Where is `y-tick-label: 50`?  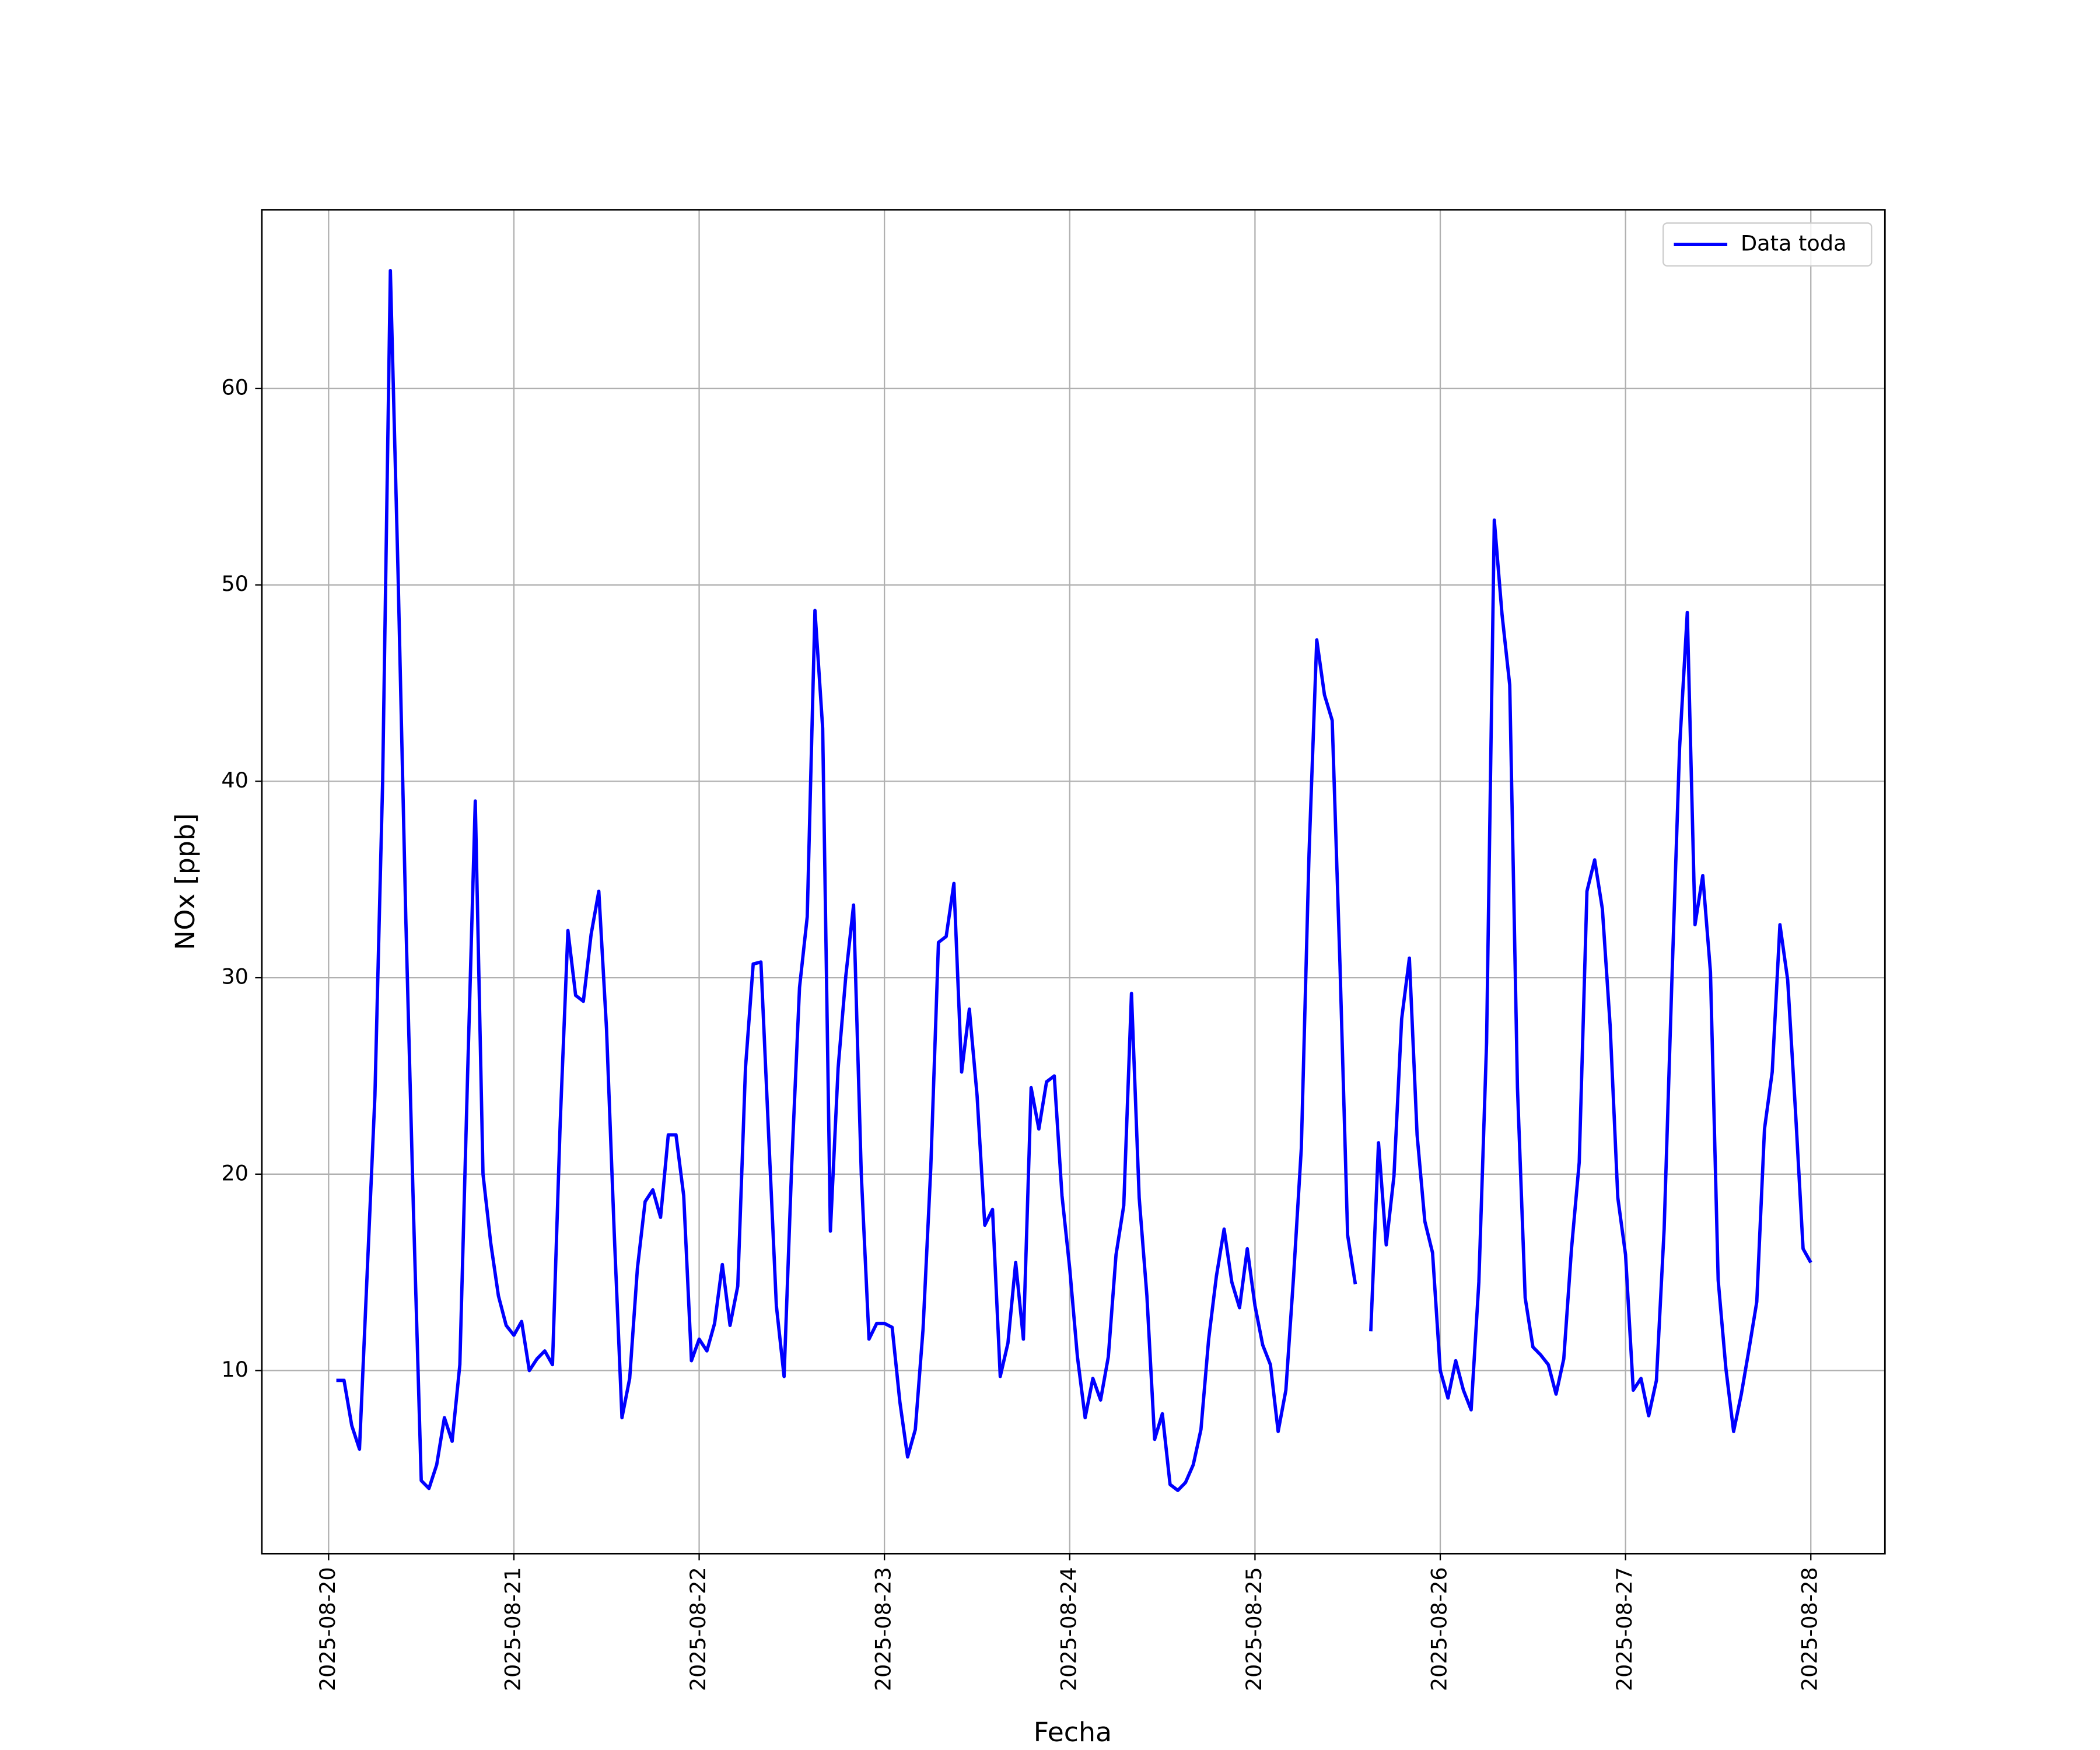 y-tick-label: 50 is located at coordinates (235, 583).